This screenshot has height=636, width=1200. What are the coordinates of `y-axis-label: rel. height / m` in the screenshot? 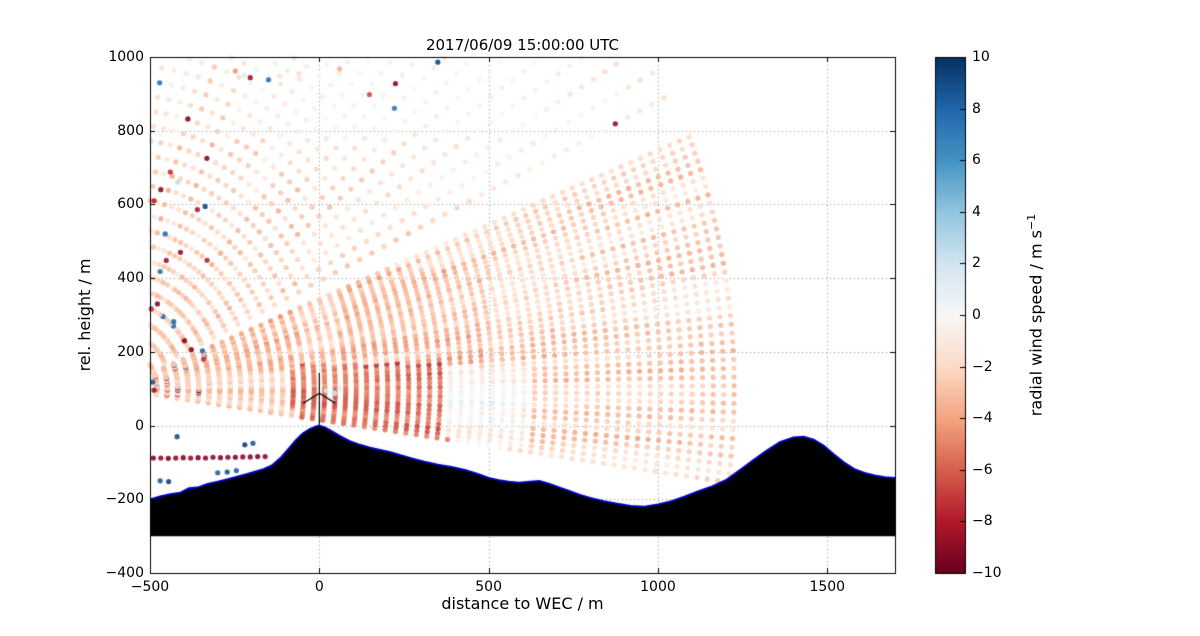 It's located at (84, 315).